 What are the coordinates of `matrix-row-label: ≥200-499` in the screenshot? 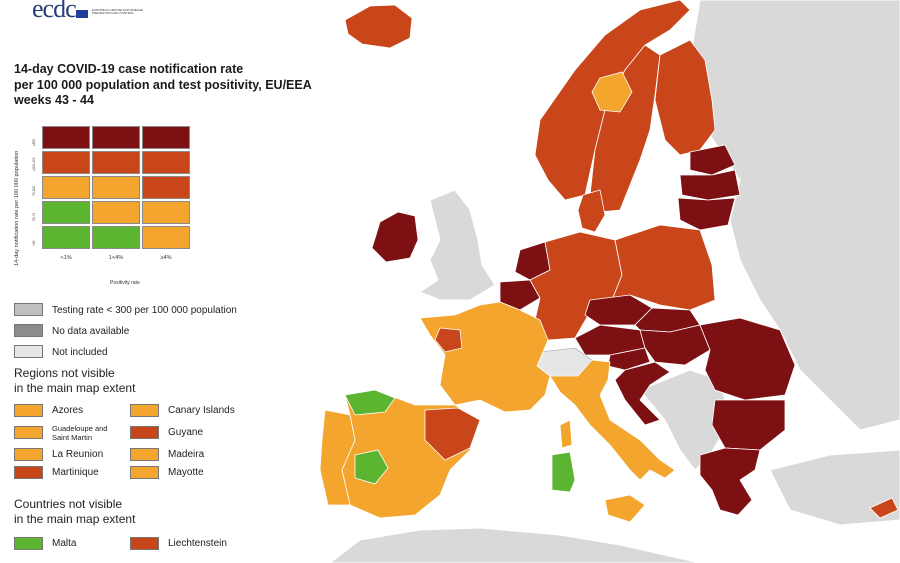 It's located at (34, 164).